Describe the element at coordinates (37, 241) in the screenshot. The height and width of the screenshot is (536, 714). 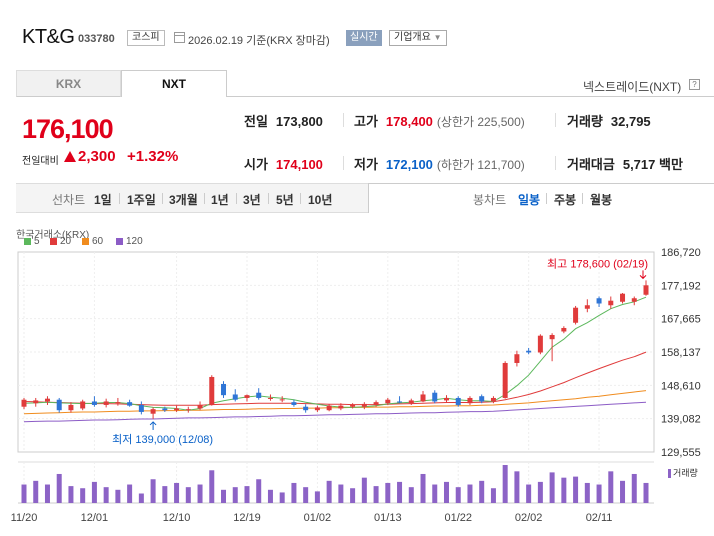
I see `legend-ma5-label: 5` at that location.